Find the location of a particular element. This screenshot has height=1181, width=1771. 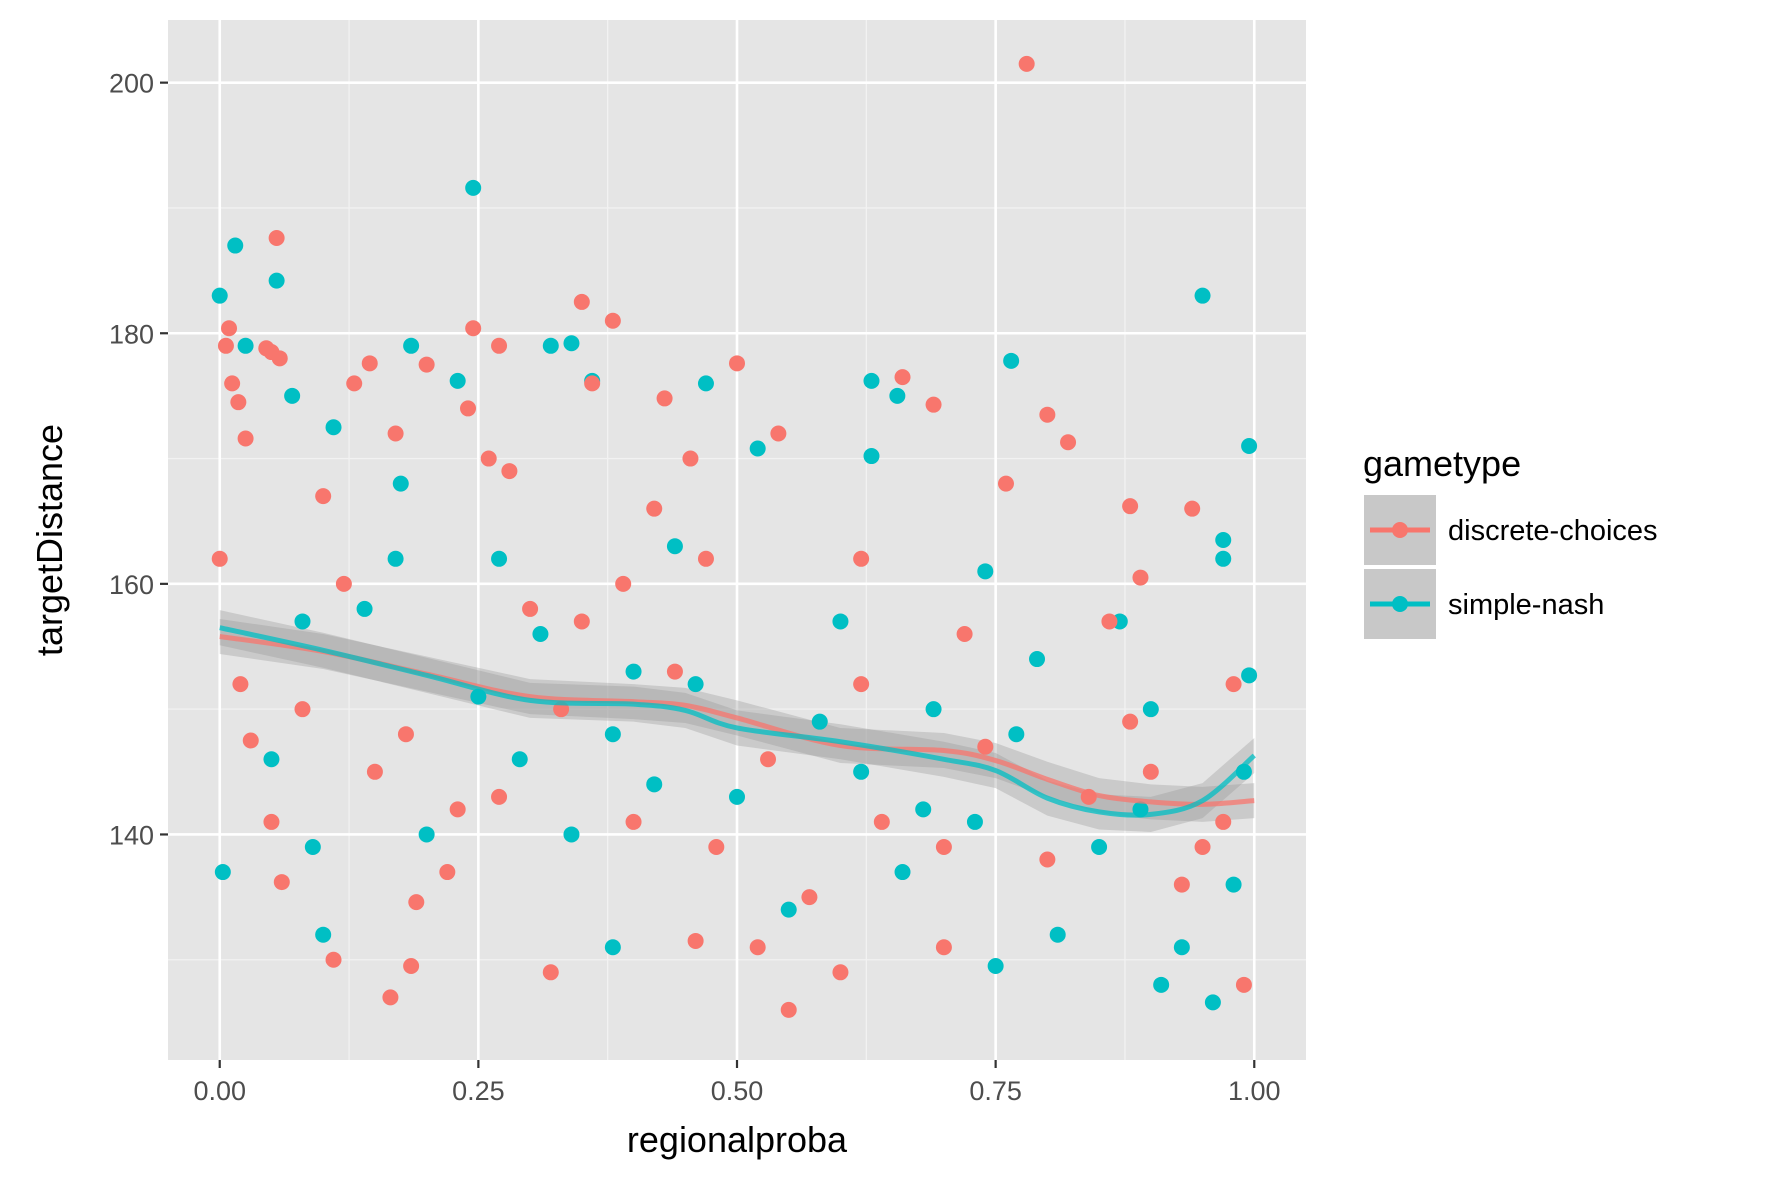

y-tick-label: 200 is located at coordinates (131, 84).